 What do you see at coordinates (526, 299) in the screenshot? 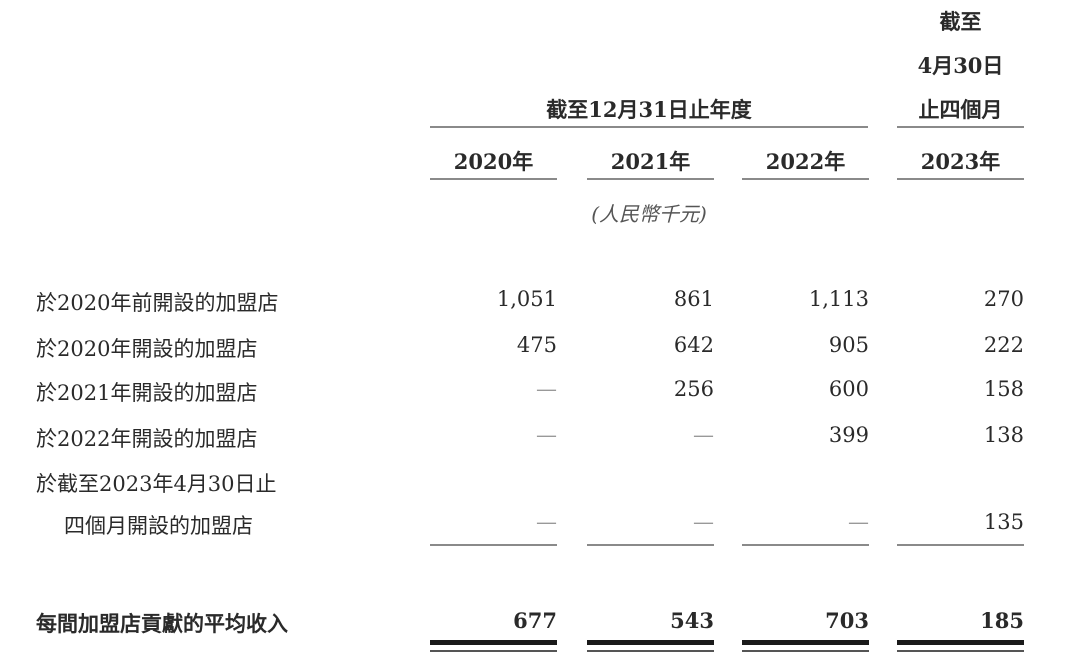
I see `row-value: 1,051` at bounding box center [526, 299].